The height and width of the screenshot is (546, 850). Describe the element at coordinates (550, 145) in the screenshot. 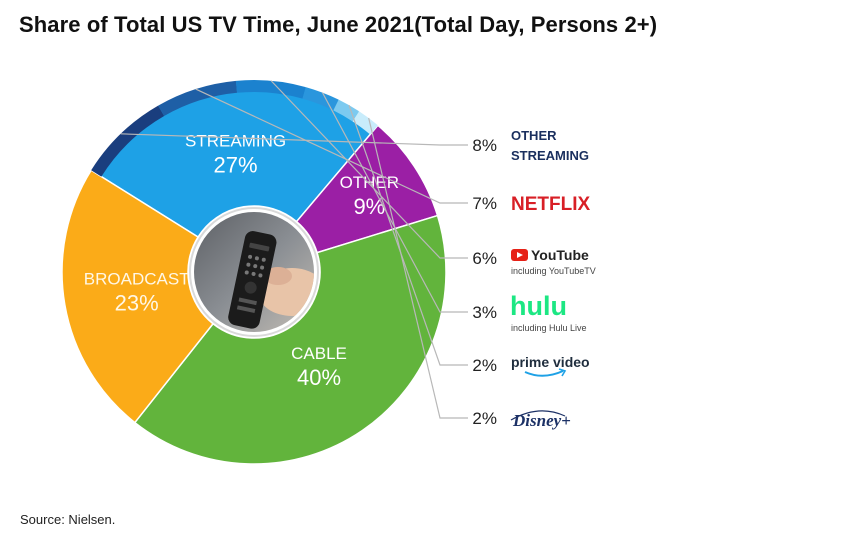

I see `other-streaming-logo: OTHER STREAMING` at that location.